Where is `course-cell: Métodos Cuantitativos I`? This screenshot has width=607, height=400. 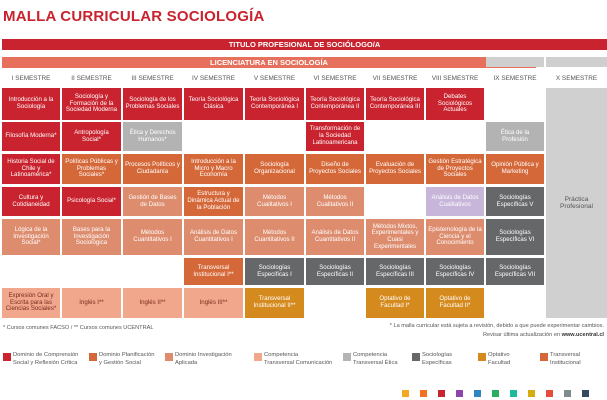 course-cell: Métodos Cuantitativos I is located at coordinates (152, 237).